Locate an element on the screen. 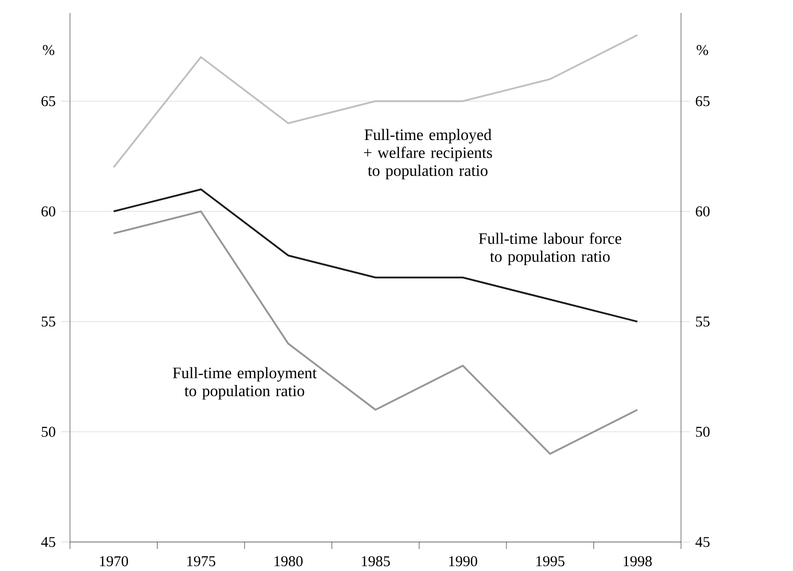  y2-tick-label: 55 is located at coordinates (703, 321).